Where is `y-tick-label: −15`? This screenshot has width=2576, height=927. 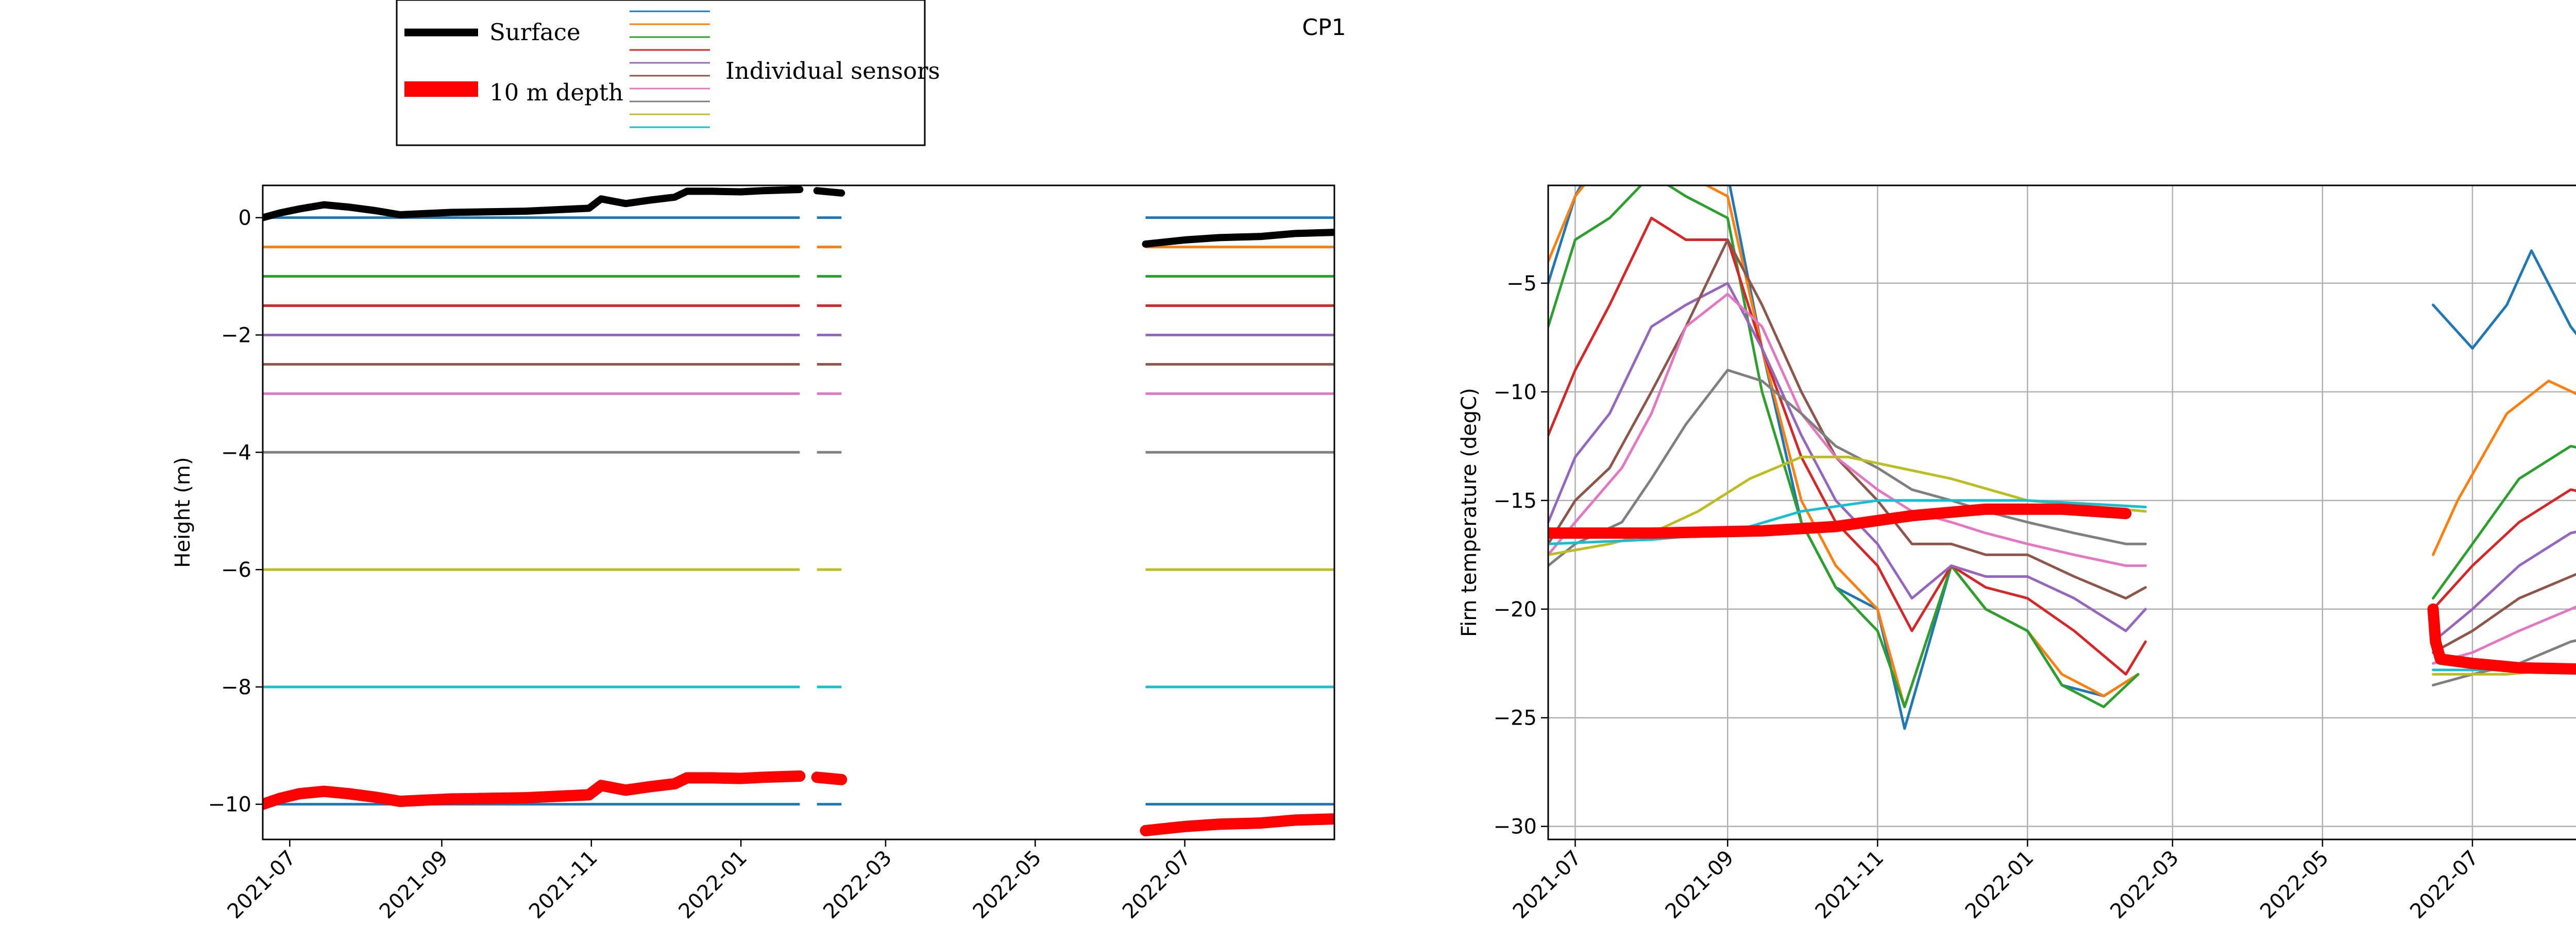
y-tick-label: −15 is located at coordinates (1515, 501).